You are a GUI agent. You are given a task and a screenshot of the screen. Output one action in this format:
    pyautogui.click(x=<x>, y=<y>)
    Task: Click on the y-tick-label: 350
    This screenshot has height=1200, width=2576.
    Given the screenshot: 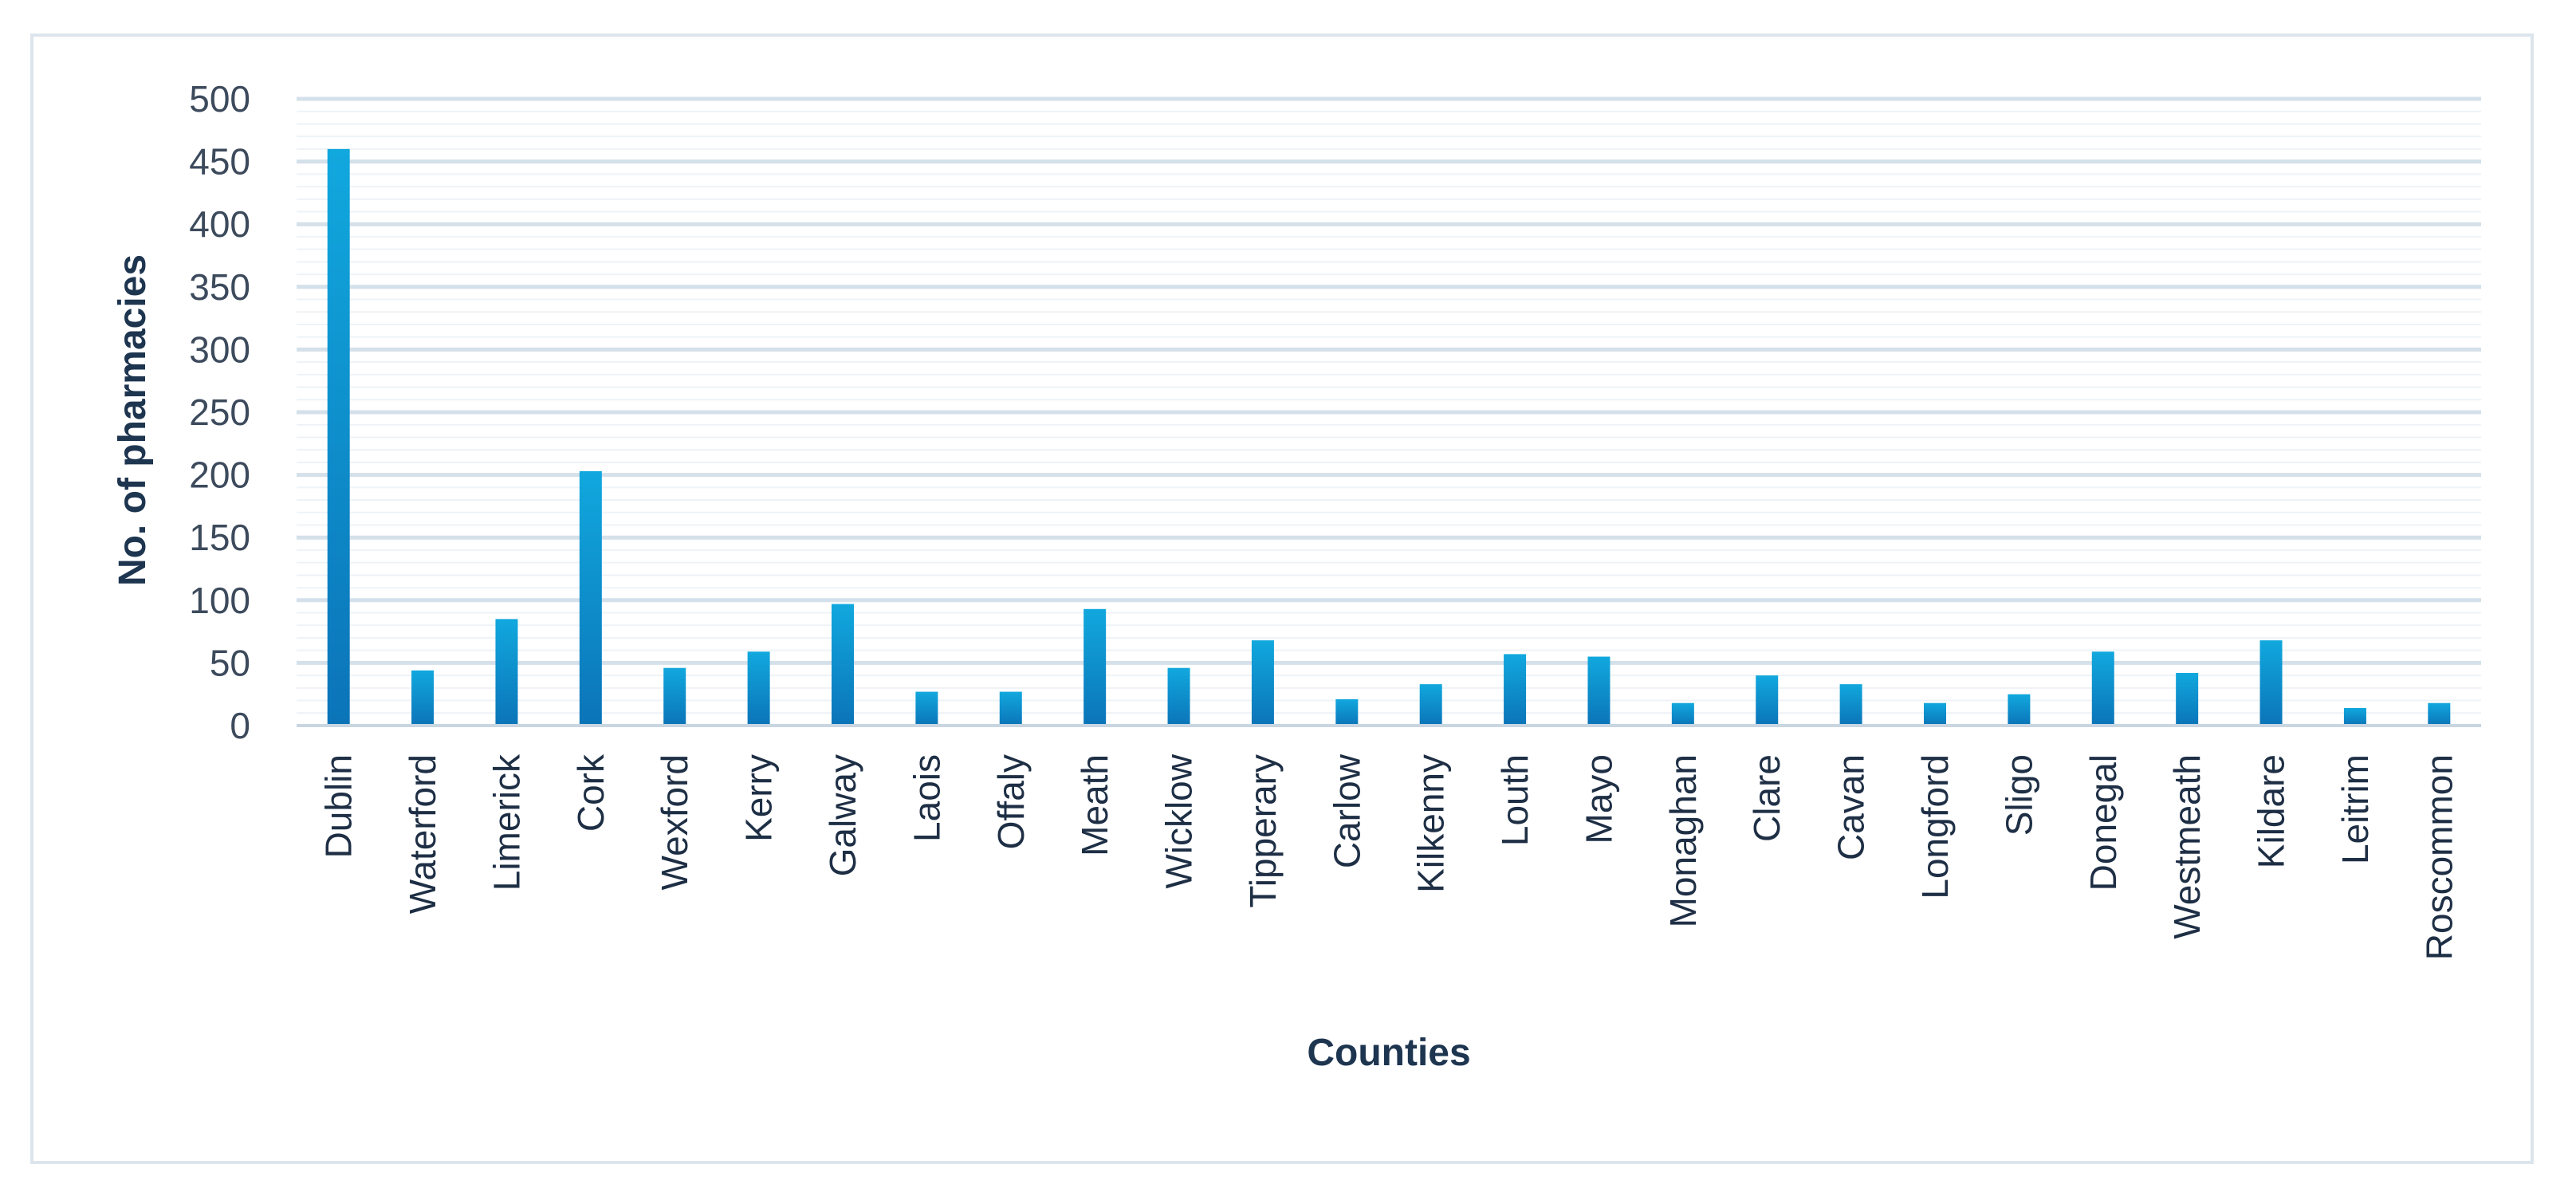 What is the action you would take?
    pyautogui.click(x=220, y=287)
    